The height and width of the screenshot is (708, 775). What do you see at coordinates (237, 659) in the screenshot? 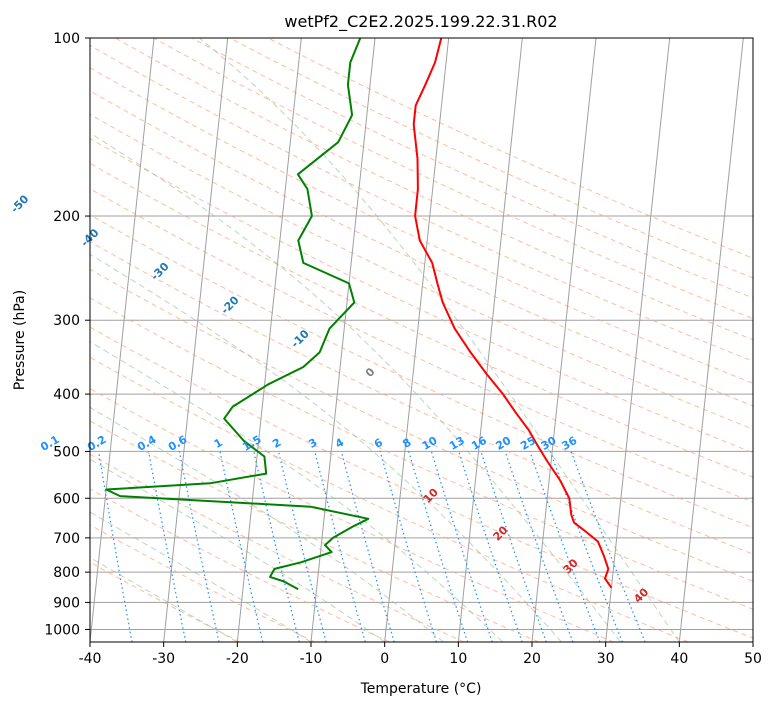
I see `x-tick-label: -20` at bounding box center [237, 659].